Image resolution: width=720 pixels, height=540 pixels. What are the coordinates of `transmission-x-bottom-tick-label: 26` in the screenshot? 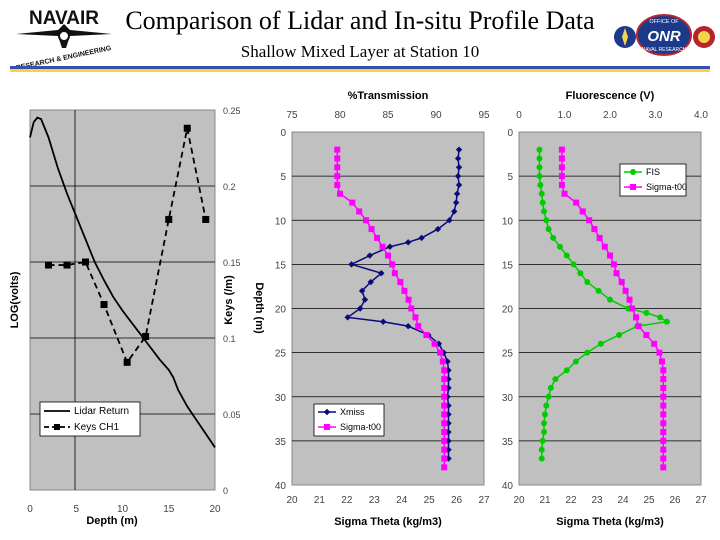 It's located at (457, 500).